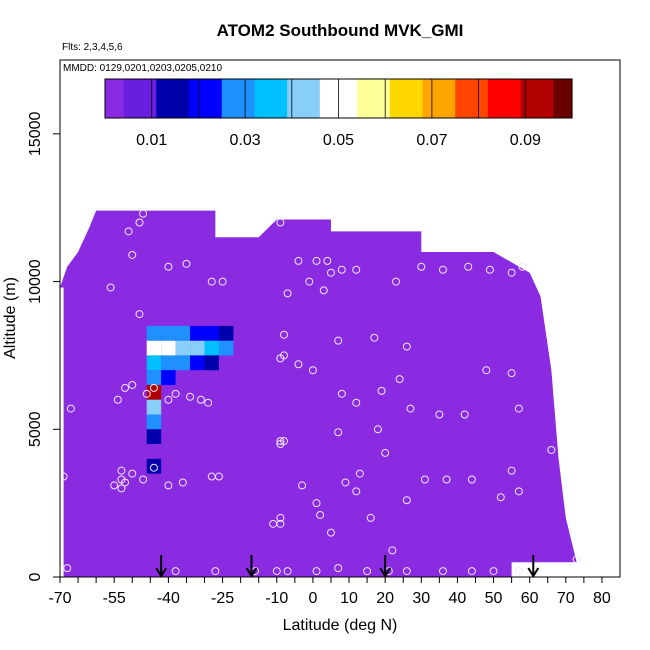 Image resolution: width=650 pixels, height=650 pixels. I want to click on y-axis: 0 5000 10000 15000, so click(43, 346).